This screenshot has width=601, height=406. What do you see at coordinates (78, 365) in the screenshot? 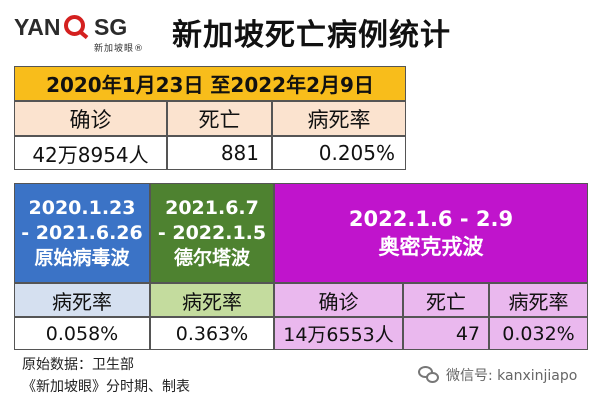
I see `source-note: 原始数据：卫生部` at bounding box center [78, 365].